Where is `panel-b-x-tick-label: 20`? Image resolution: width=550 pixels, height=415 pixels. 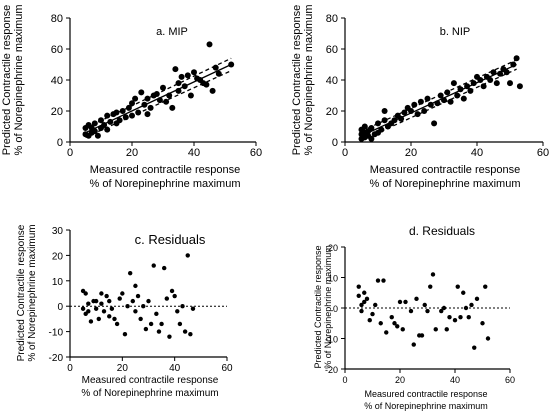
panel-b-x-tick-label: 20 is located at coordinates (411, 153).